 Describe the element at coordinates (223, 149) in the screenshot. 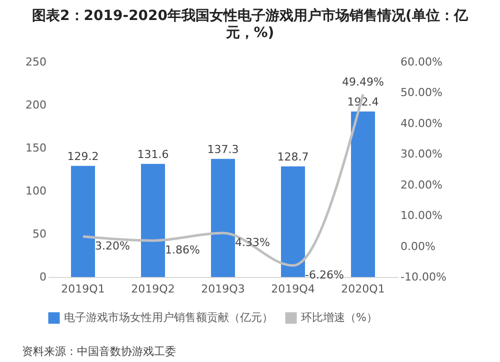

I see `data-label: 137.3` at that location.